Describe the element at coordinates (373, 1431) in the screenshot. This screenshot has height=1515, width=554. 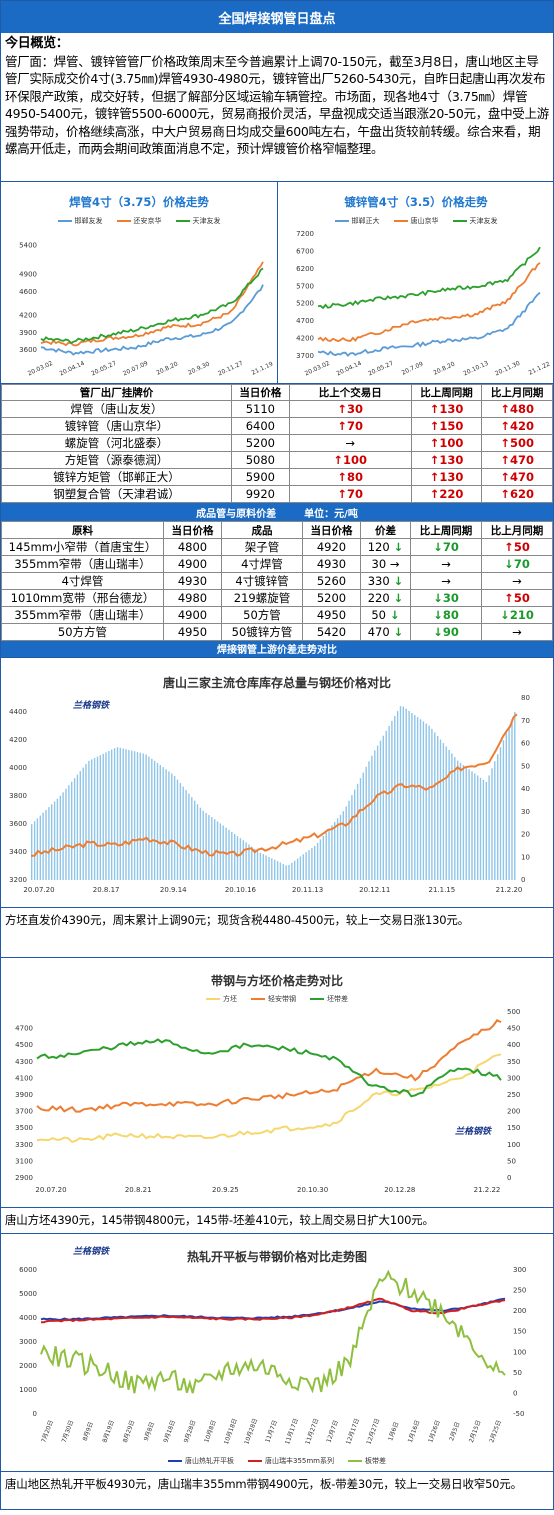
I see `tick-label: 12月27日` at that location.